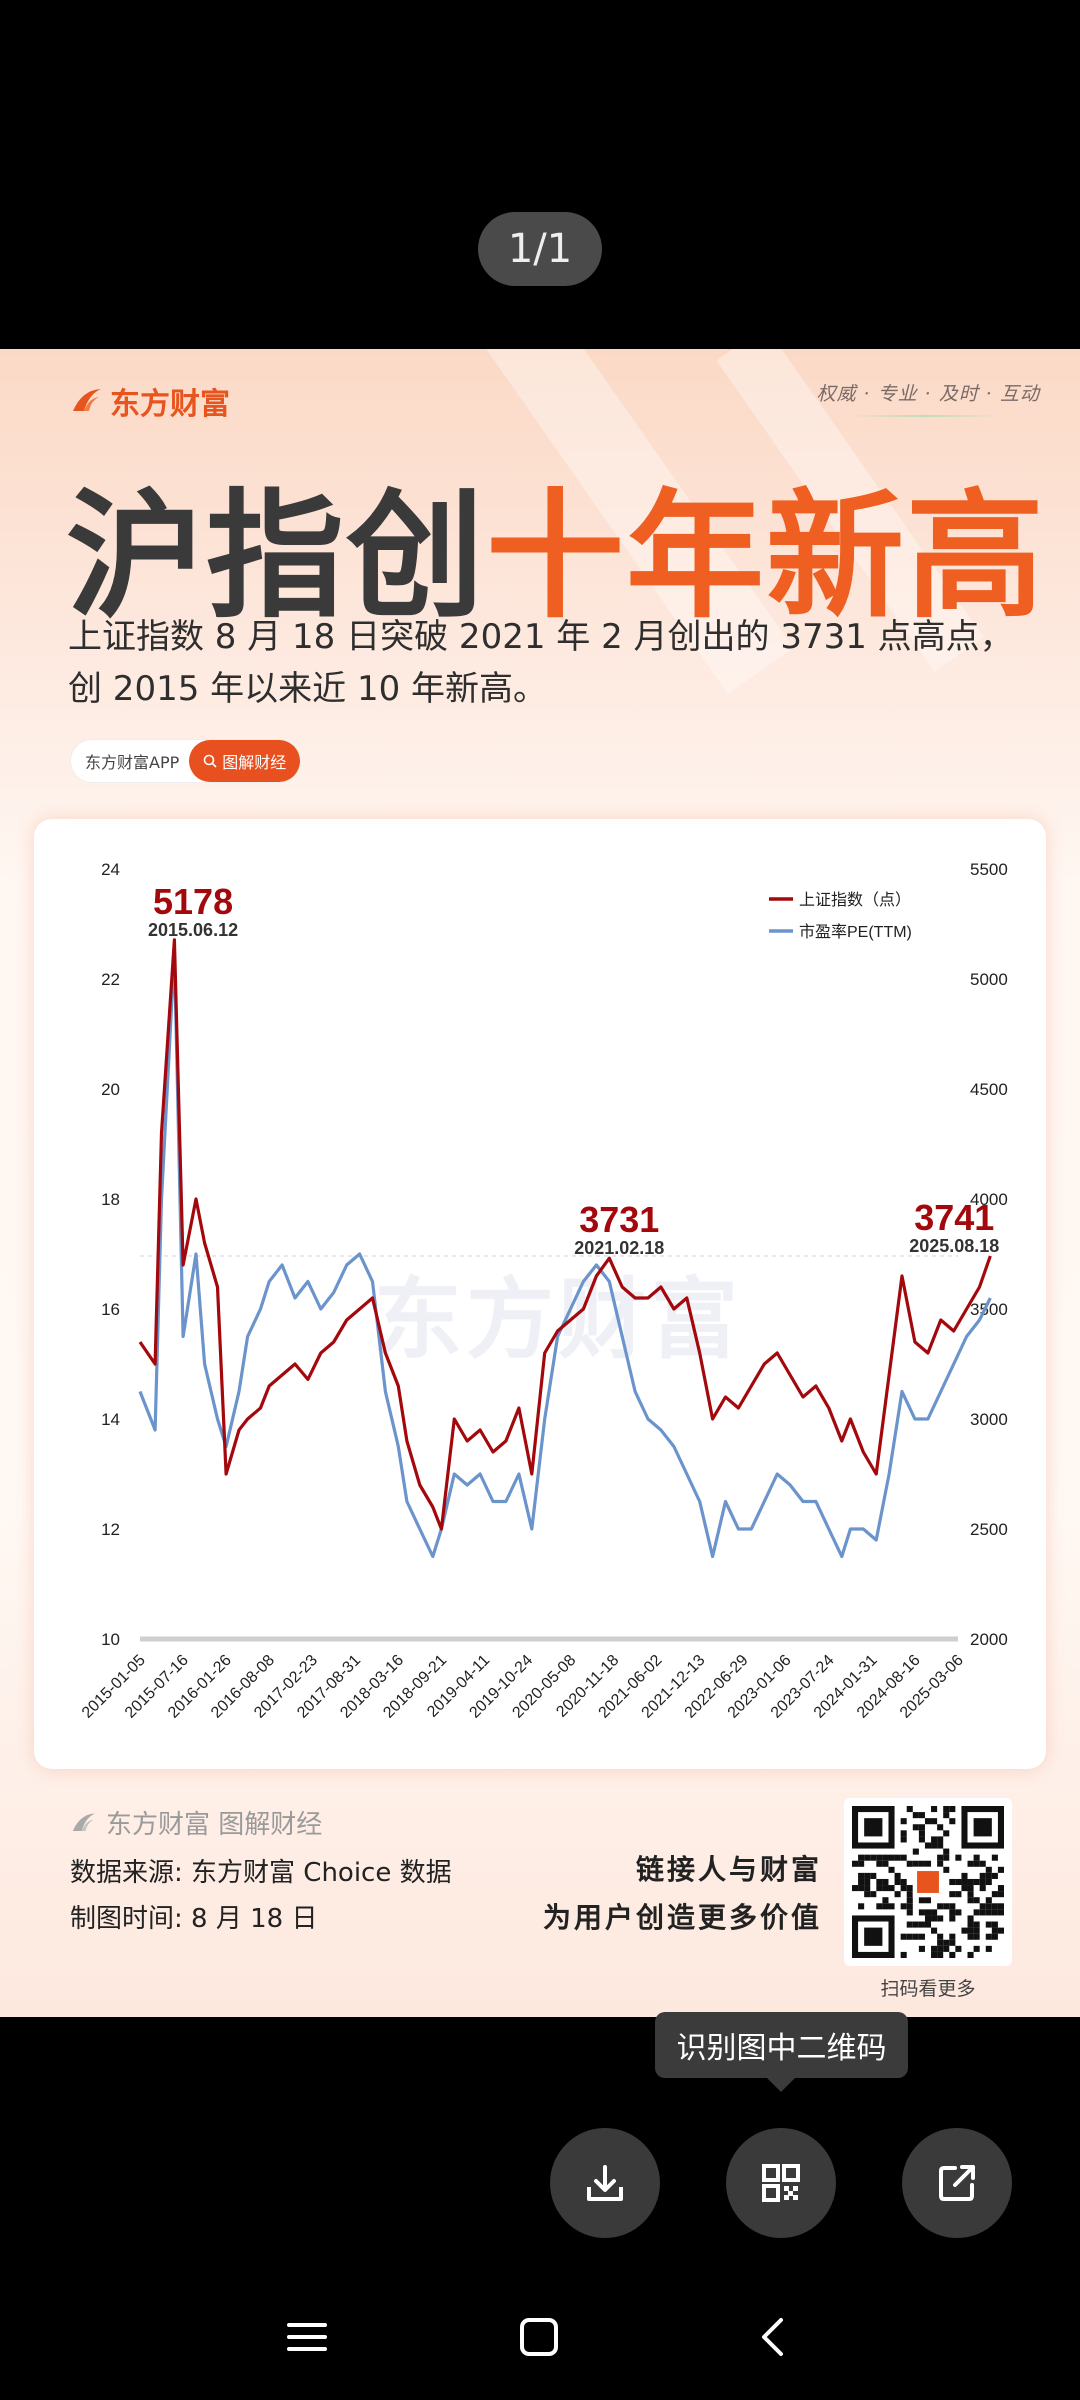 The image size is (1080, 2400). I want to click on subtitle-line-2: 创 2015 年以来近 10 年新高。, so click(308, 689).